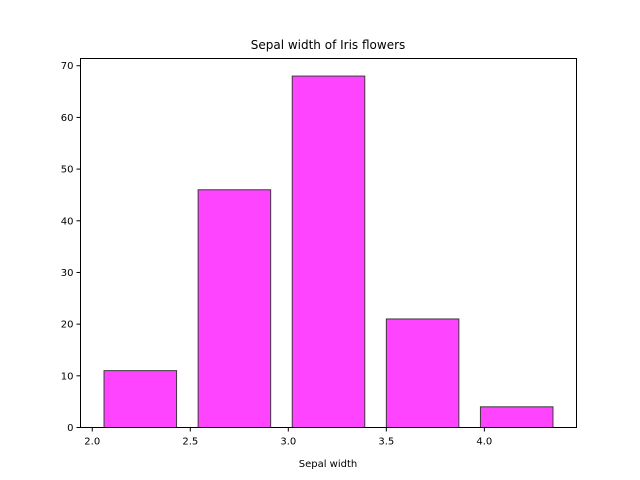 The width and height of the screenshot is (640, 480). I want to click on x-tick-label-3: 3.0, so click(288, 442).